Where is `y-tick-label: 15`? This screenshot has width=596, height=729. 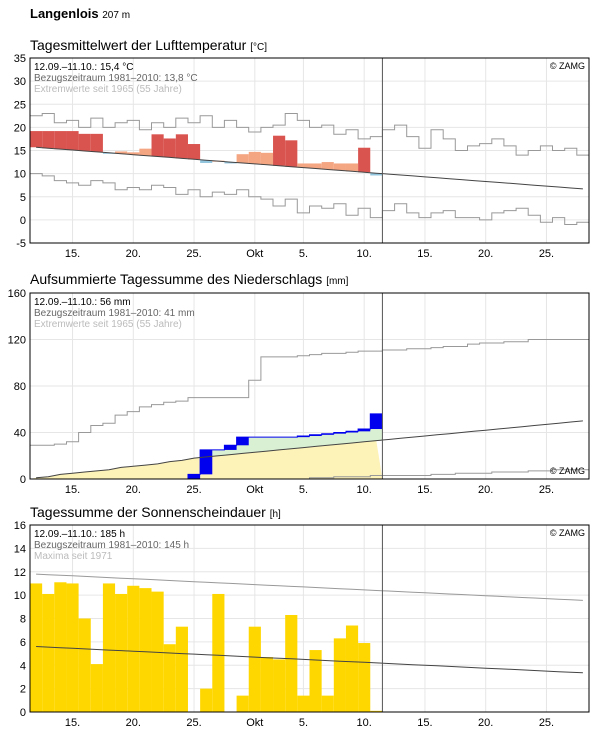 y-tick-label: 15 is located at coordinates (20, 152).